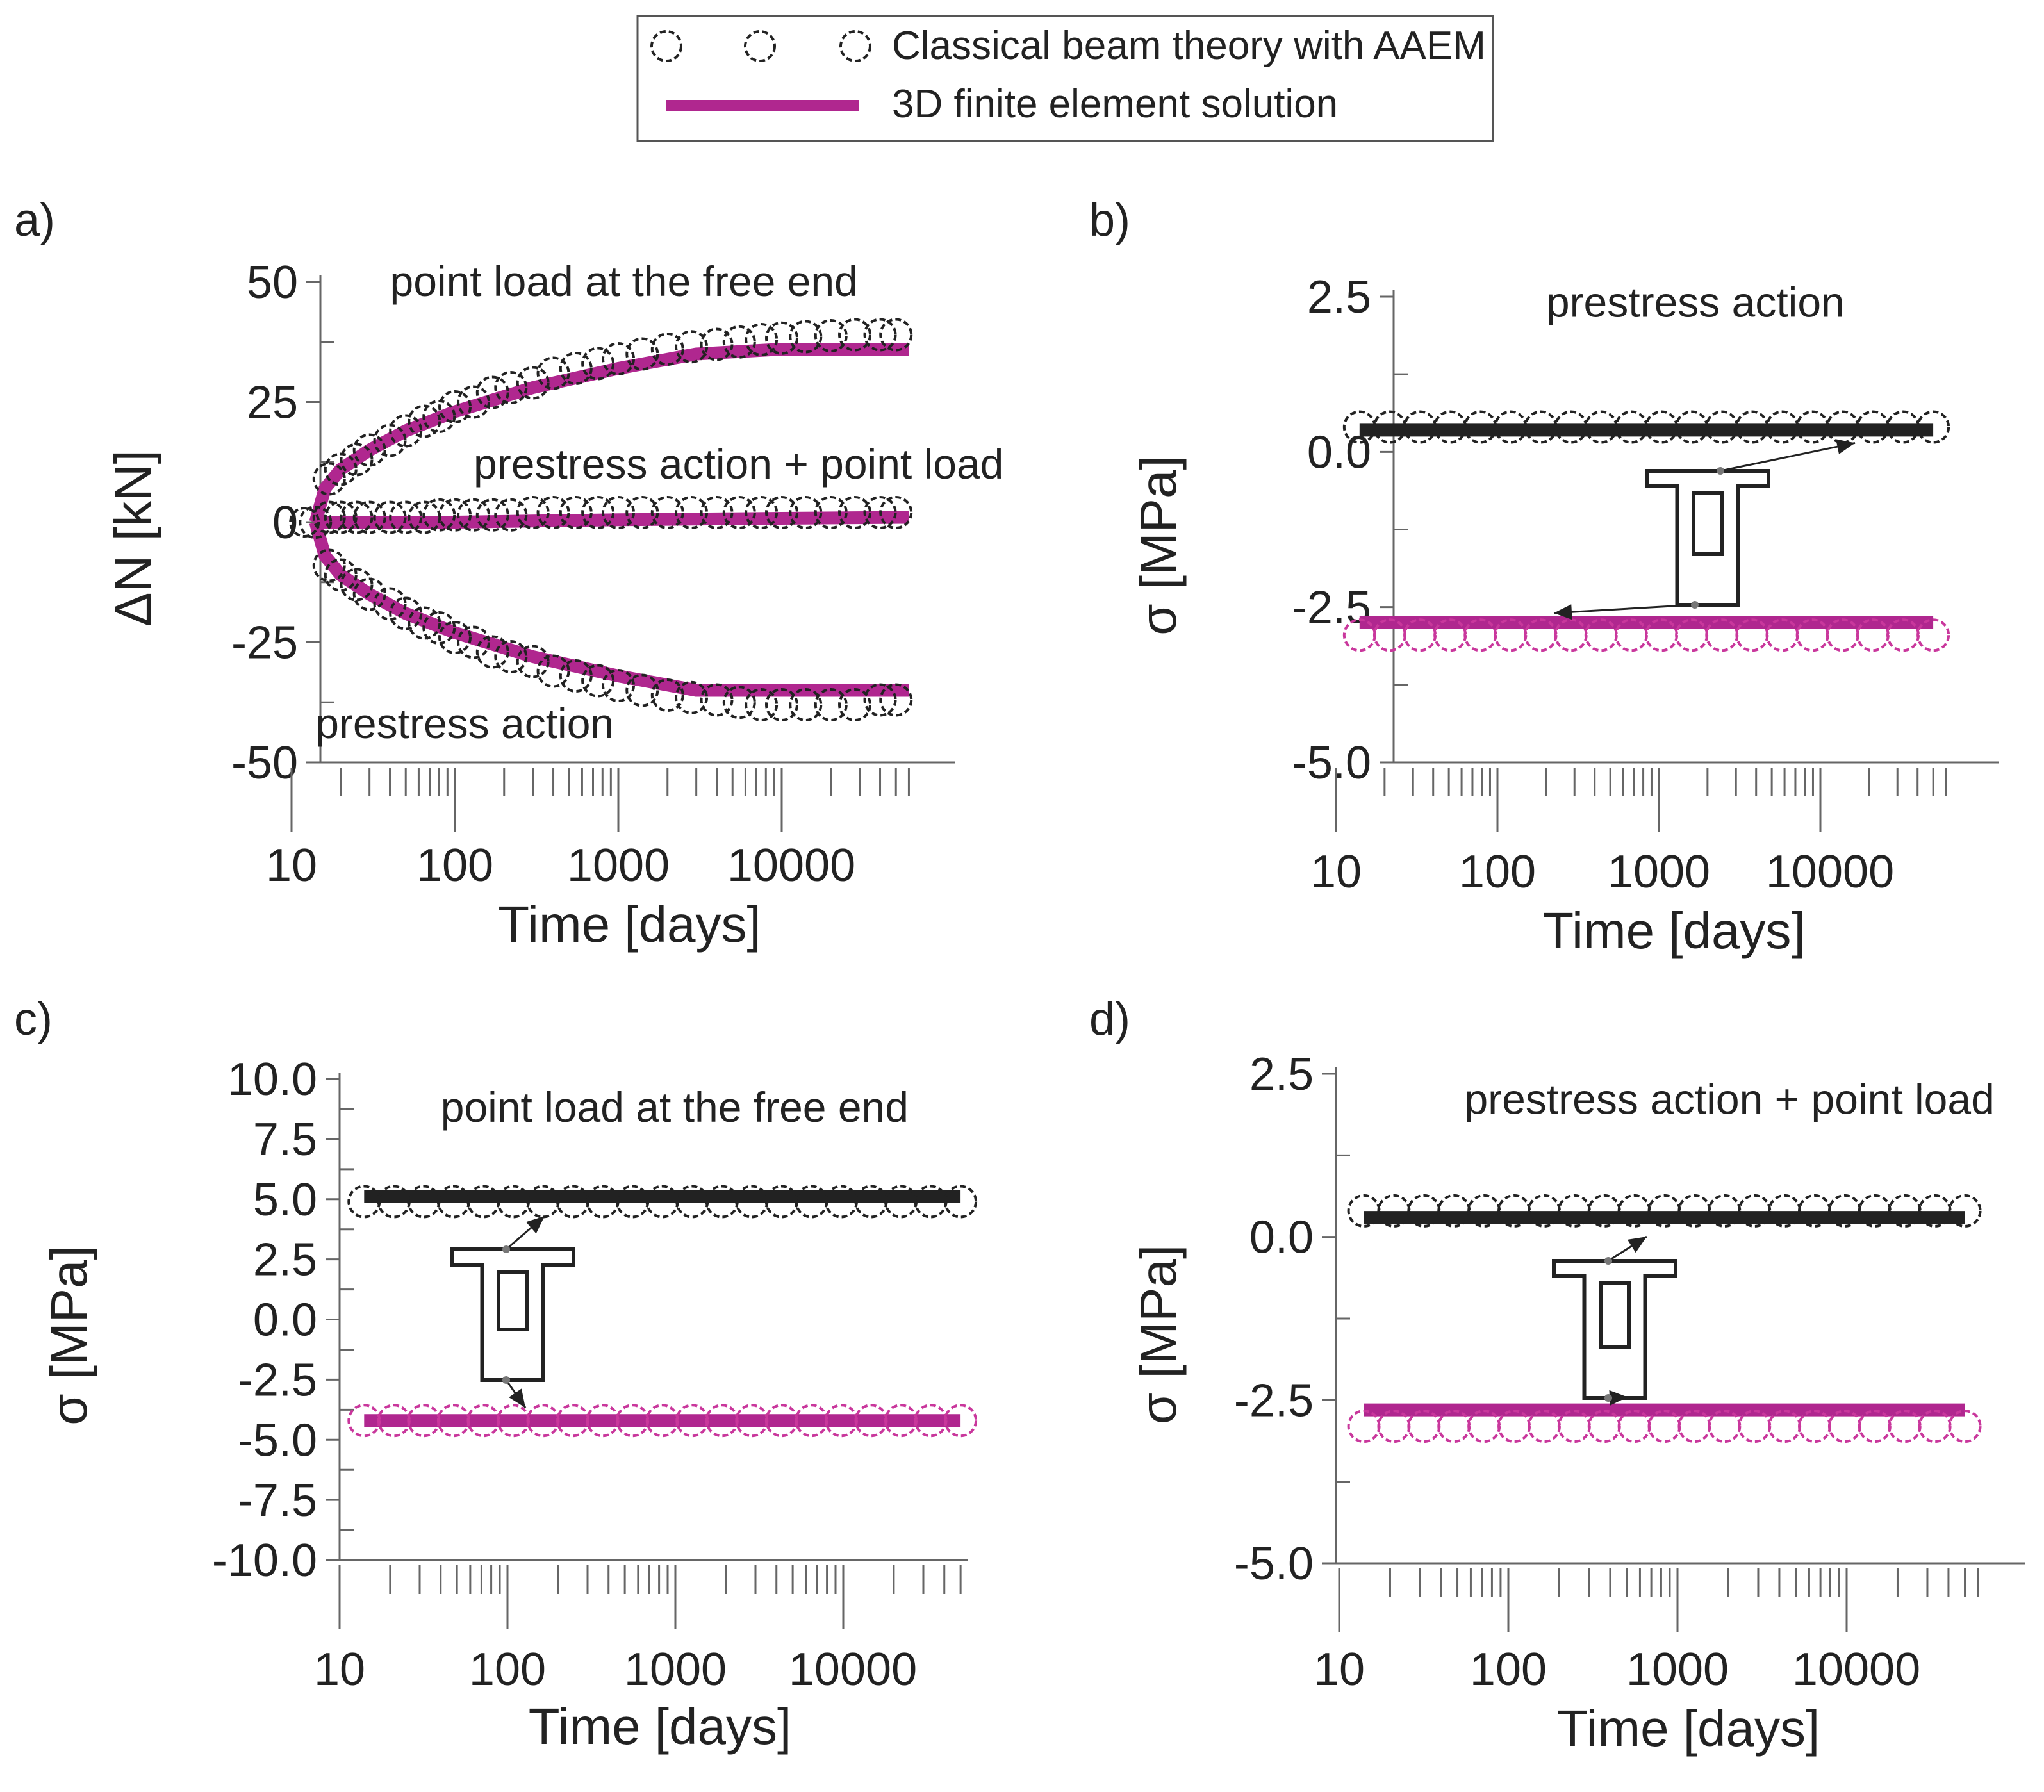 The width and height of the screenshot is (2044, 1792). Describe the element at coordinates (1109, 1019) in the screenshot. I see `panel-label: d)` at that location.